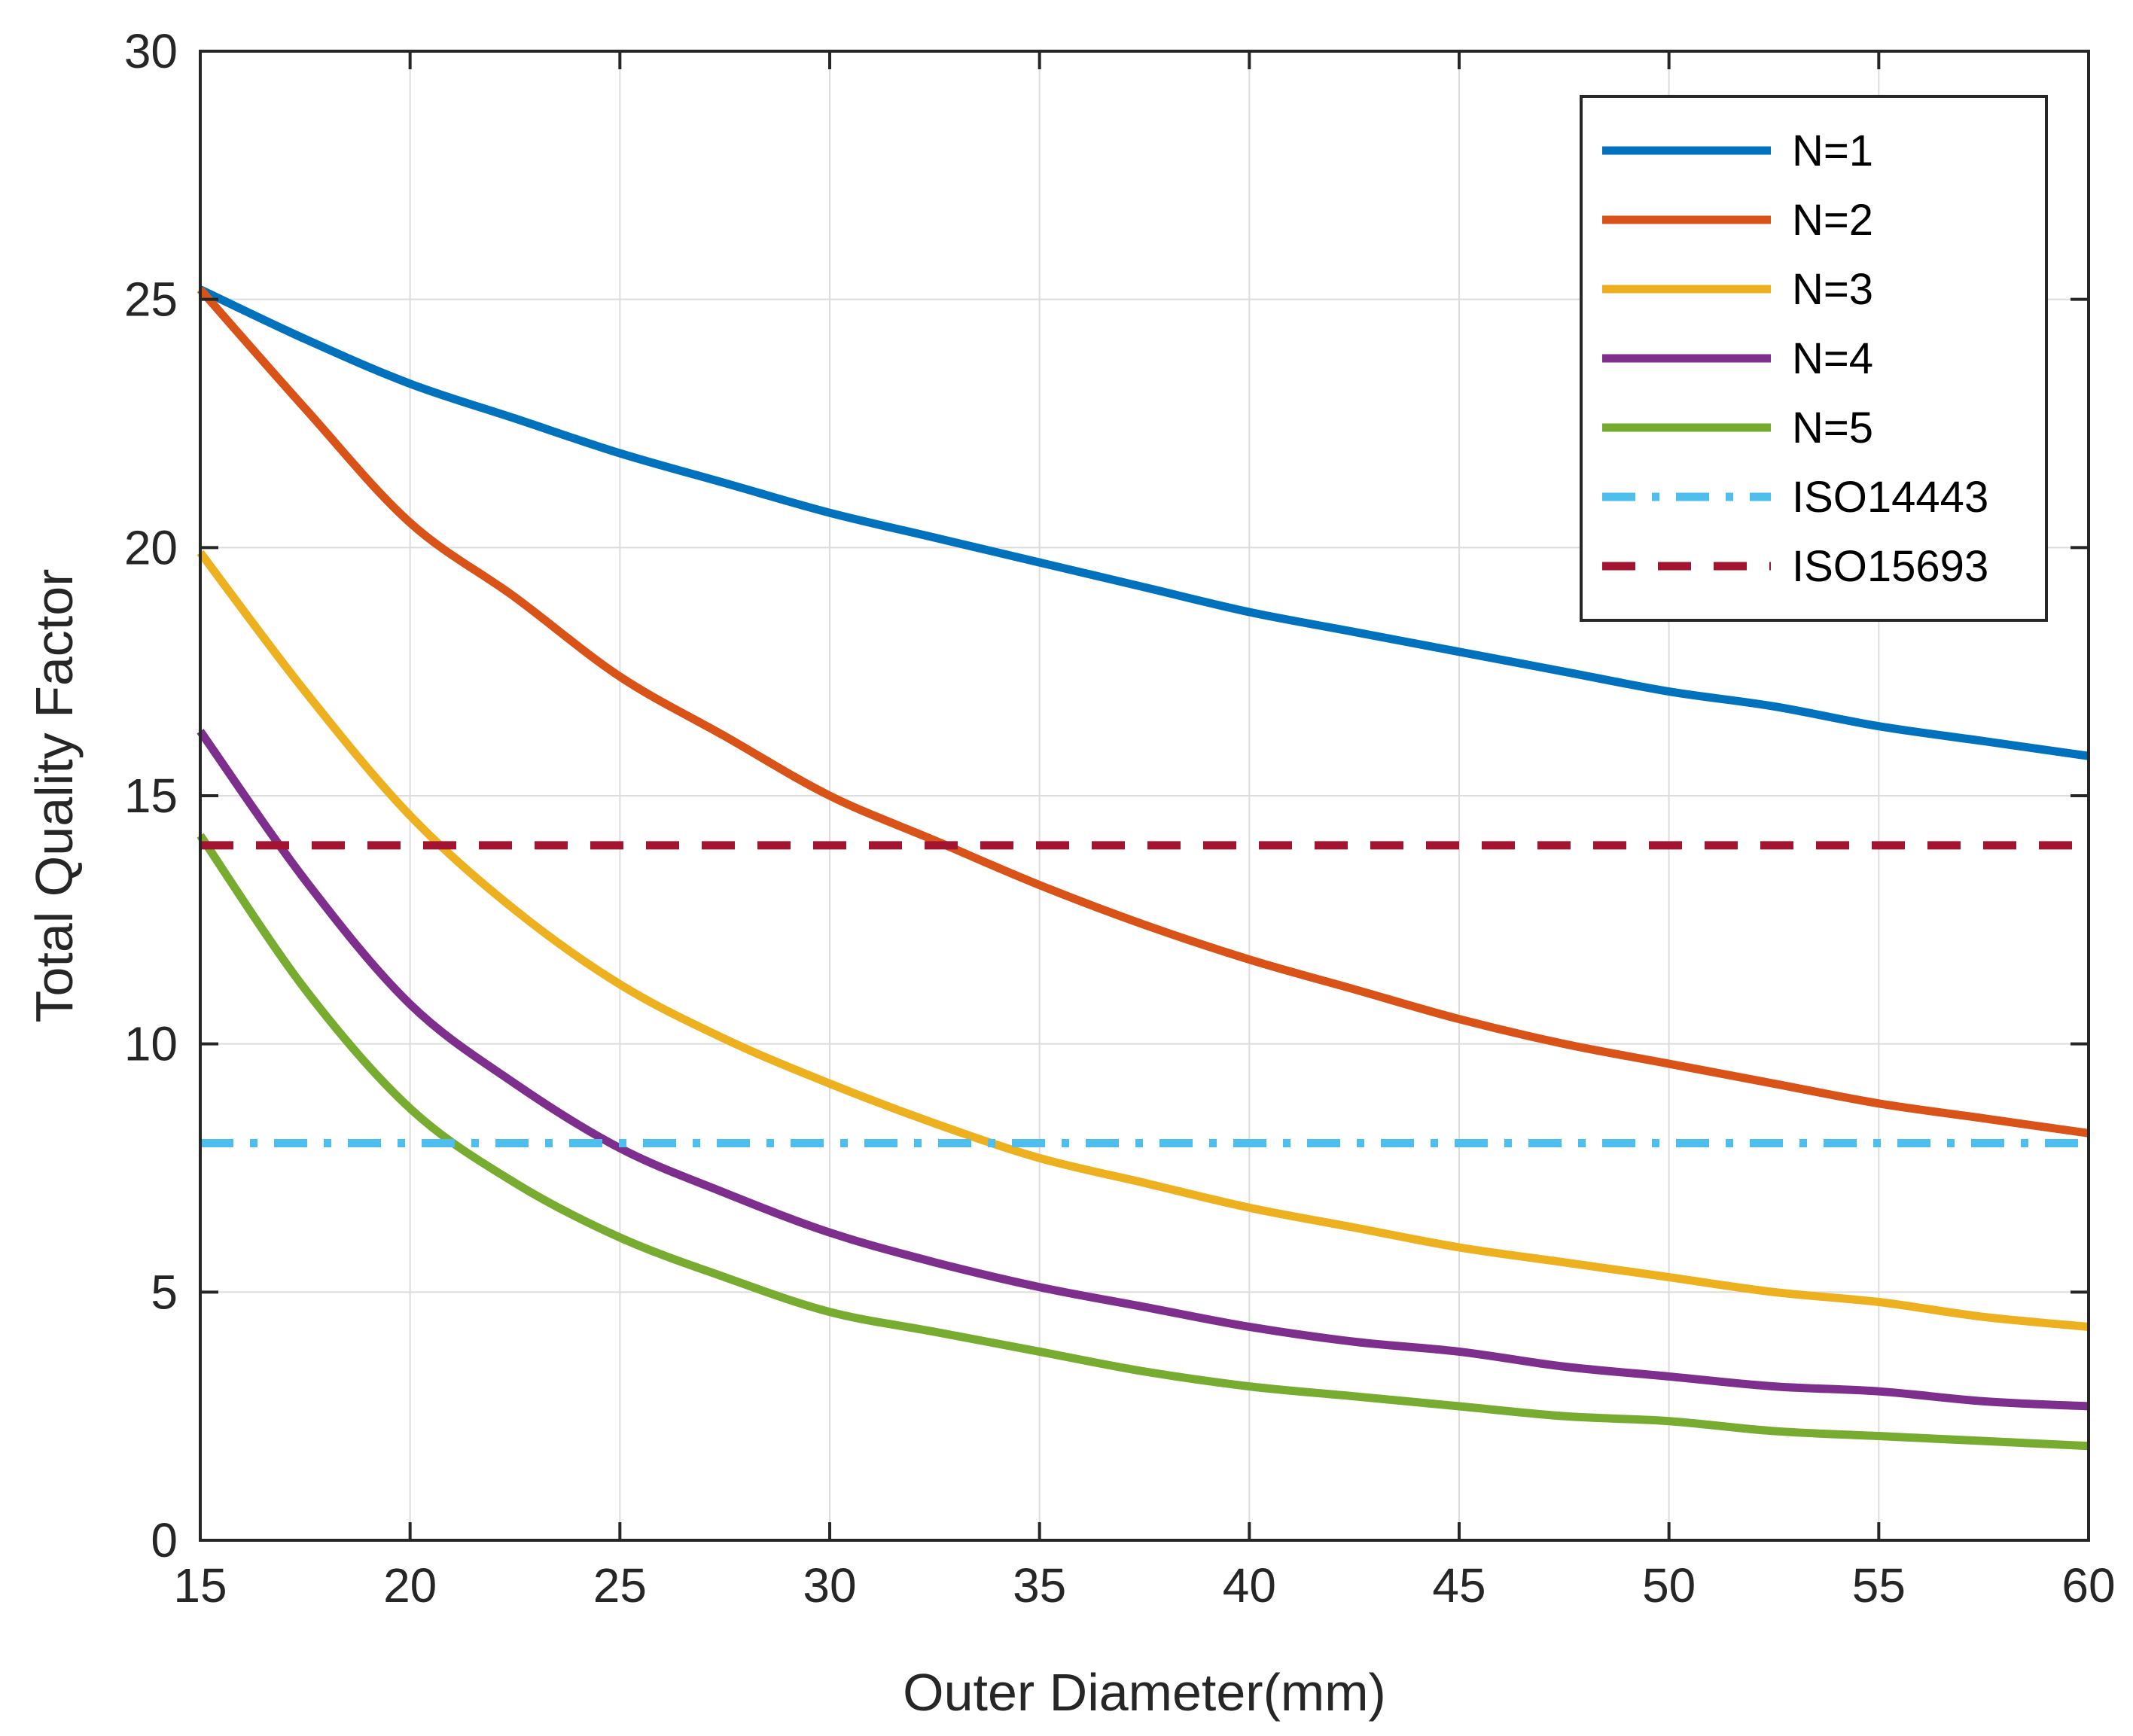 This screenshot has height=1736, width=2133. I want to click on x-tick-label: 50, so click(1669, 1585).